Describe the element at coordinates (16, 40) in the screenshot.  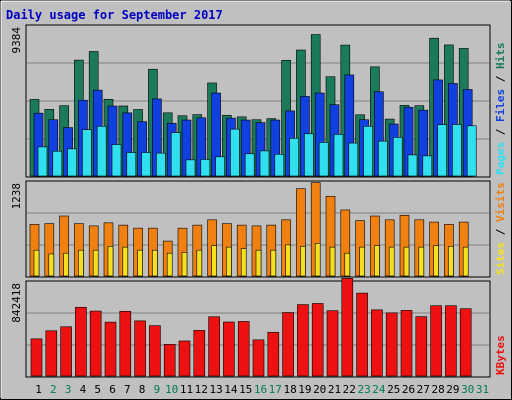
I see `y-max-label: 9384` at that location.